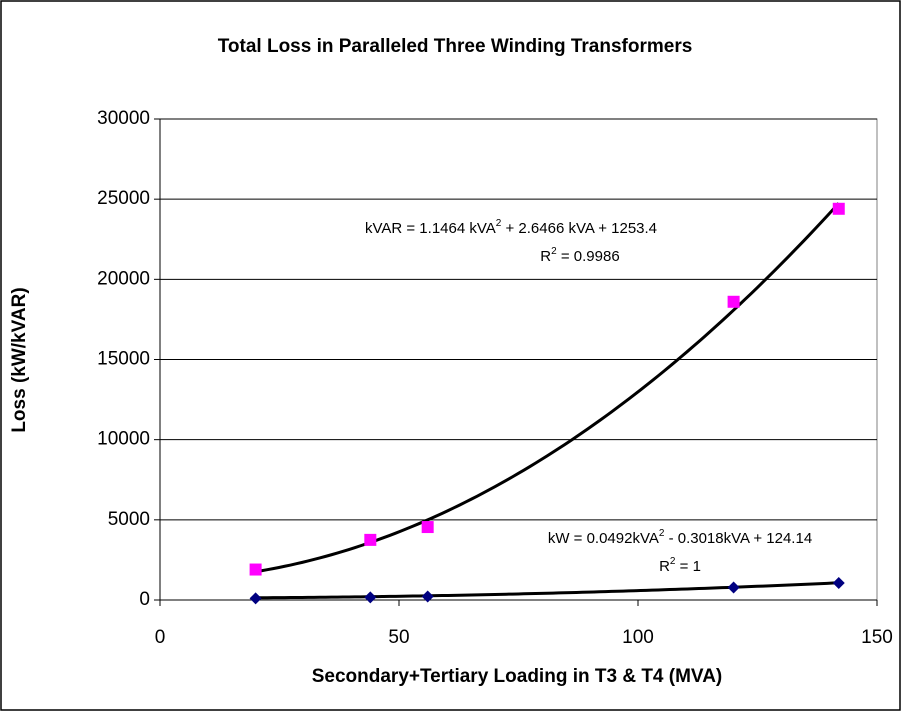  I want to click on y-tick-label: 15000, so click(123, 359).